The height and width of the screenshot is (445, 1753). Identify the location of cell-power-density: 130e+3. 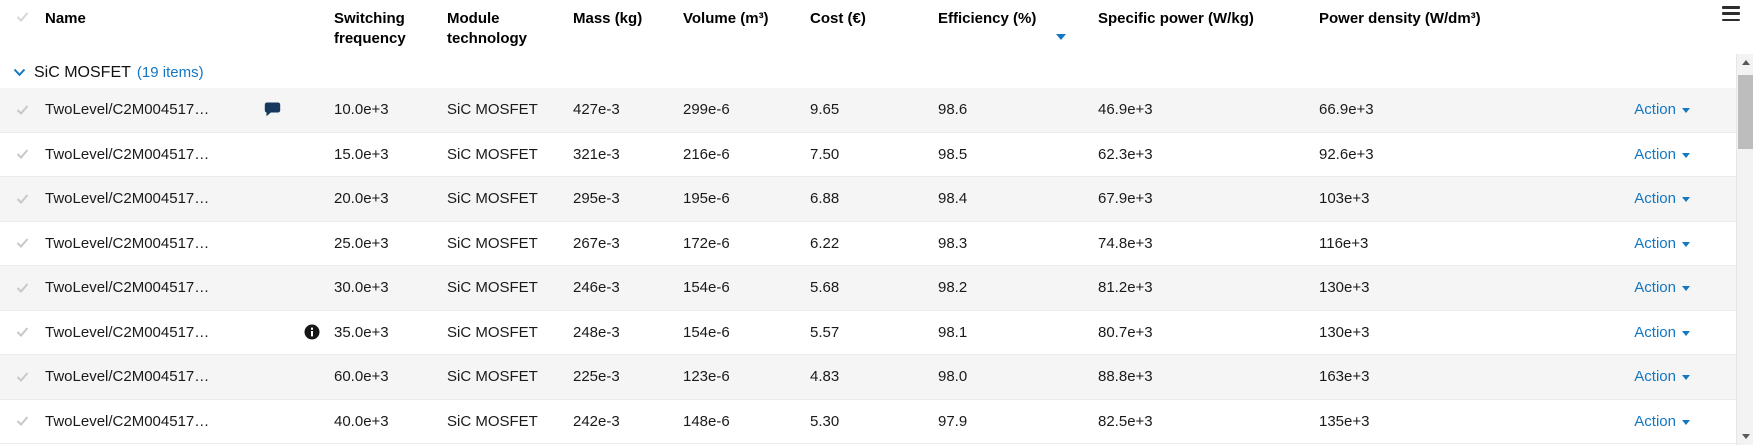
(1344, 288).